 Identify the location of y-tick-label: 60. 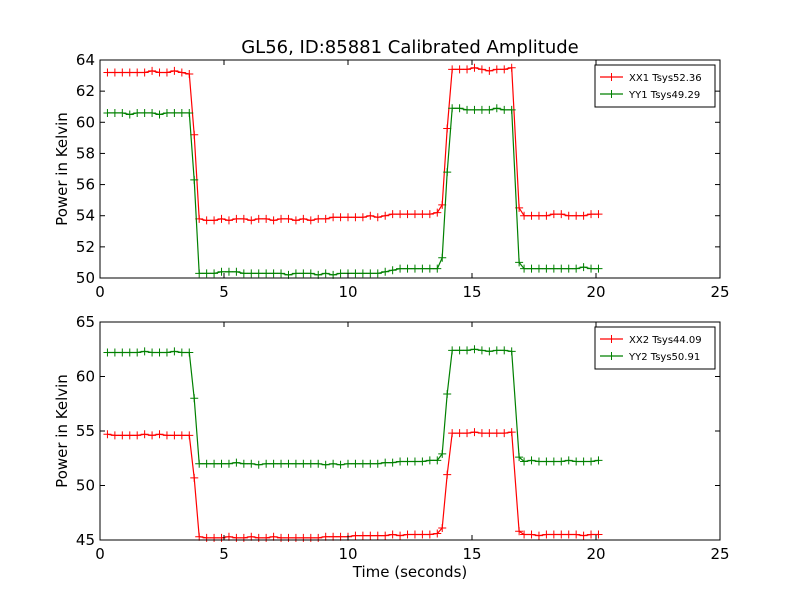
(85, 377).